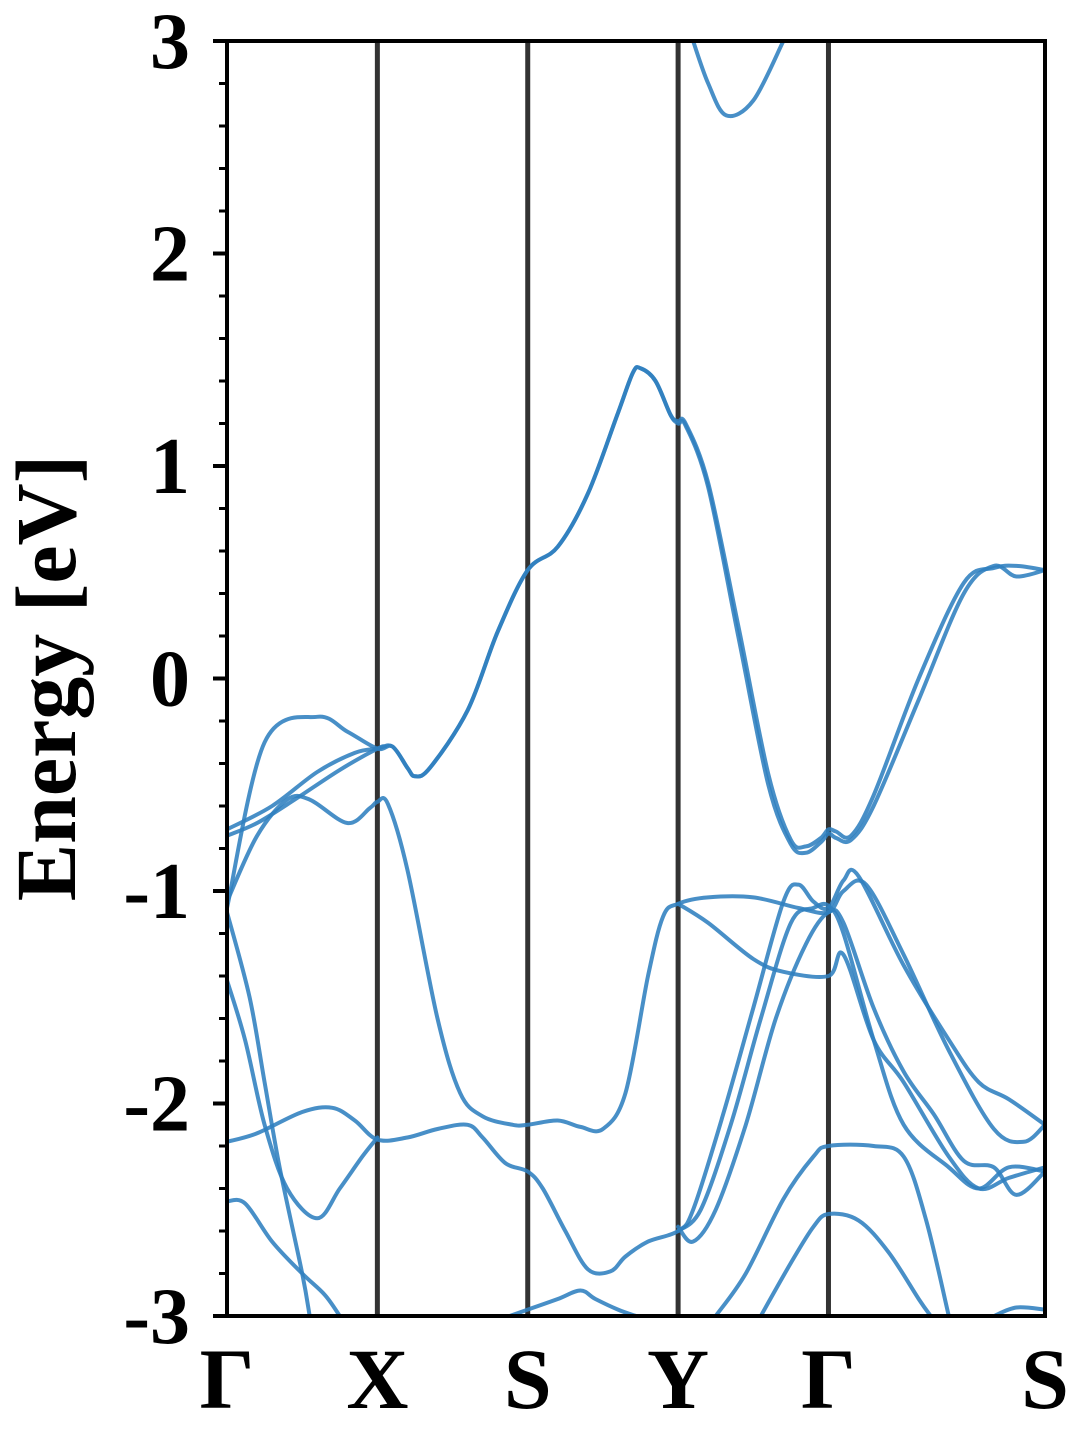 The height and width of the screenshot is (1440, 1080). Describe the element at coordinates (377, 1379) in the screenshot. I see `x-tick-label: X` at that location.